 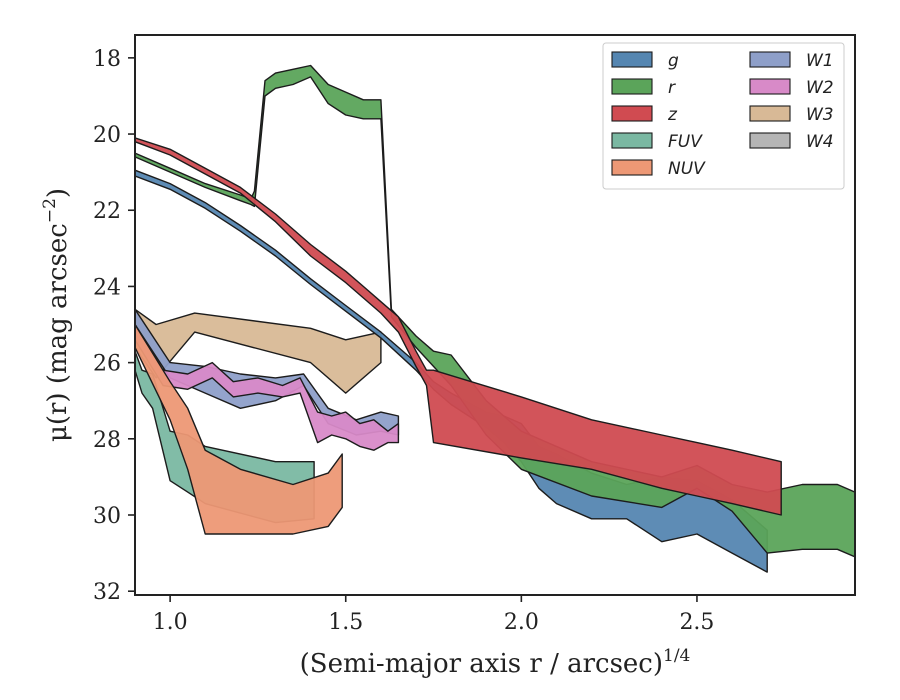 I want to click on legend-label-r: r, so click(x=672, y=88).